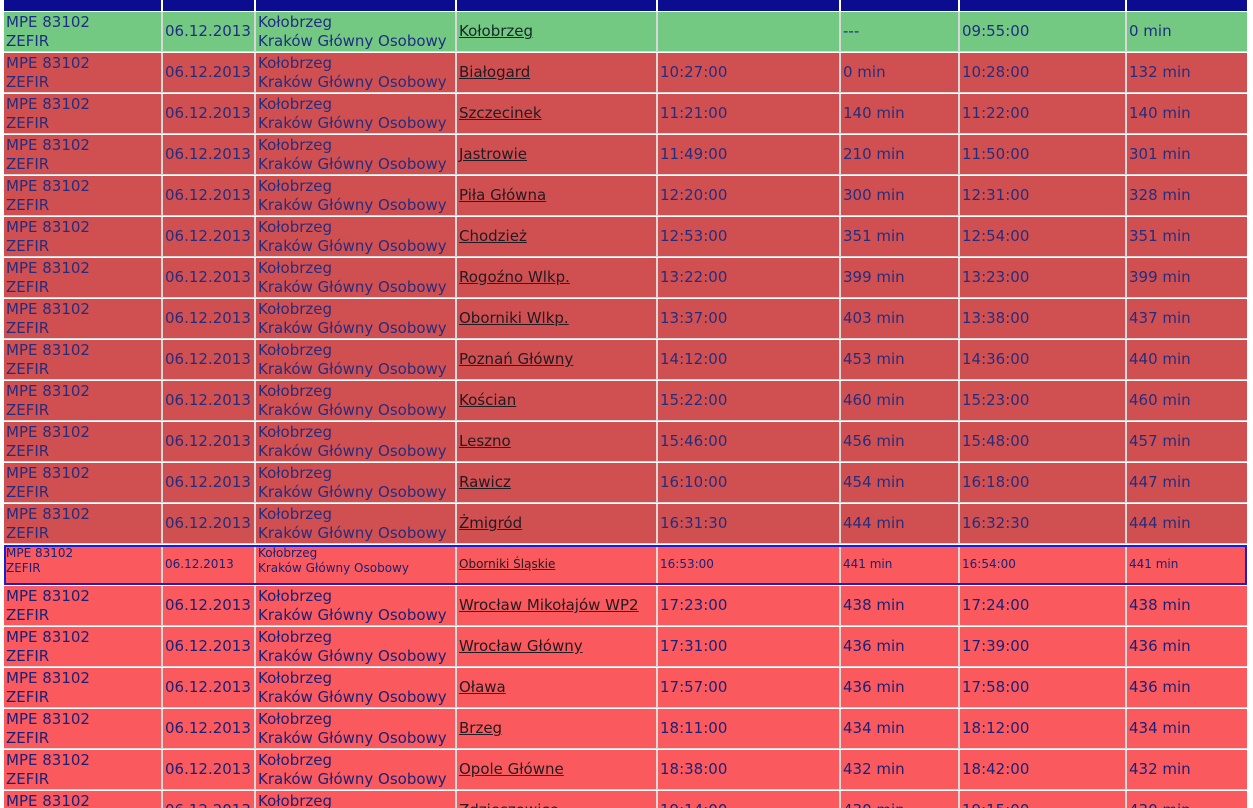 The height and width of the screenshot is (808, 1253). Describe the element at coordinates (1160, 646) in the screenshot. I see `departure-delay: 436 min` at that location.